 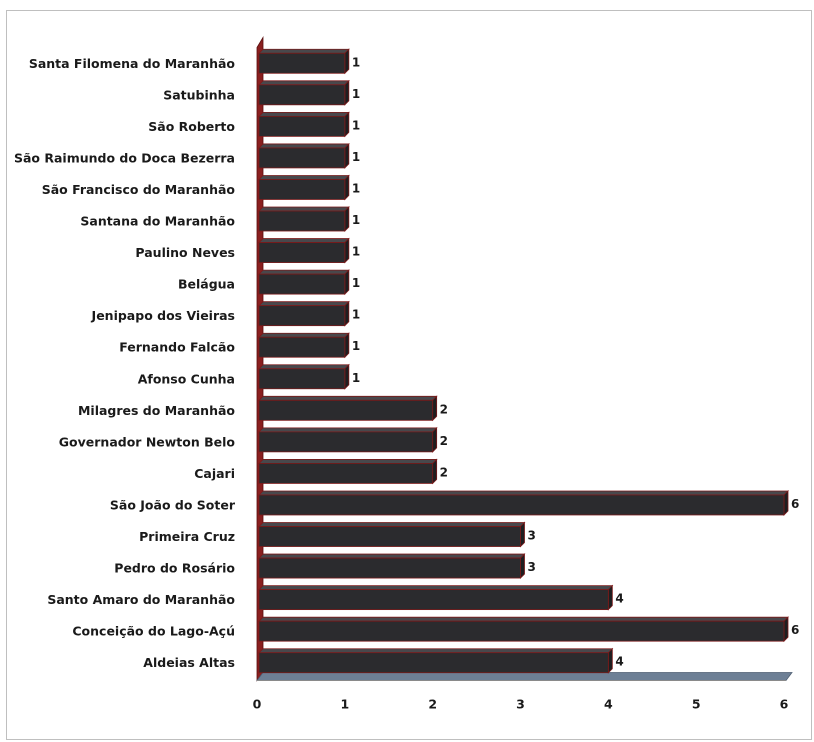 I want to click on x-tick-label: 3, so click(x=520, y=704).